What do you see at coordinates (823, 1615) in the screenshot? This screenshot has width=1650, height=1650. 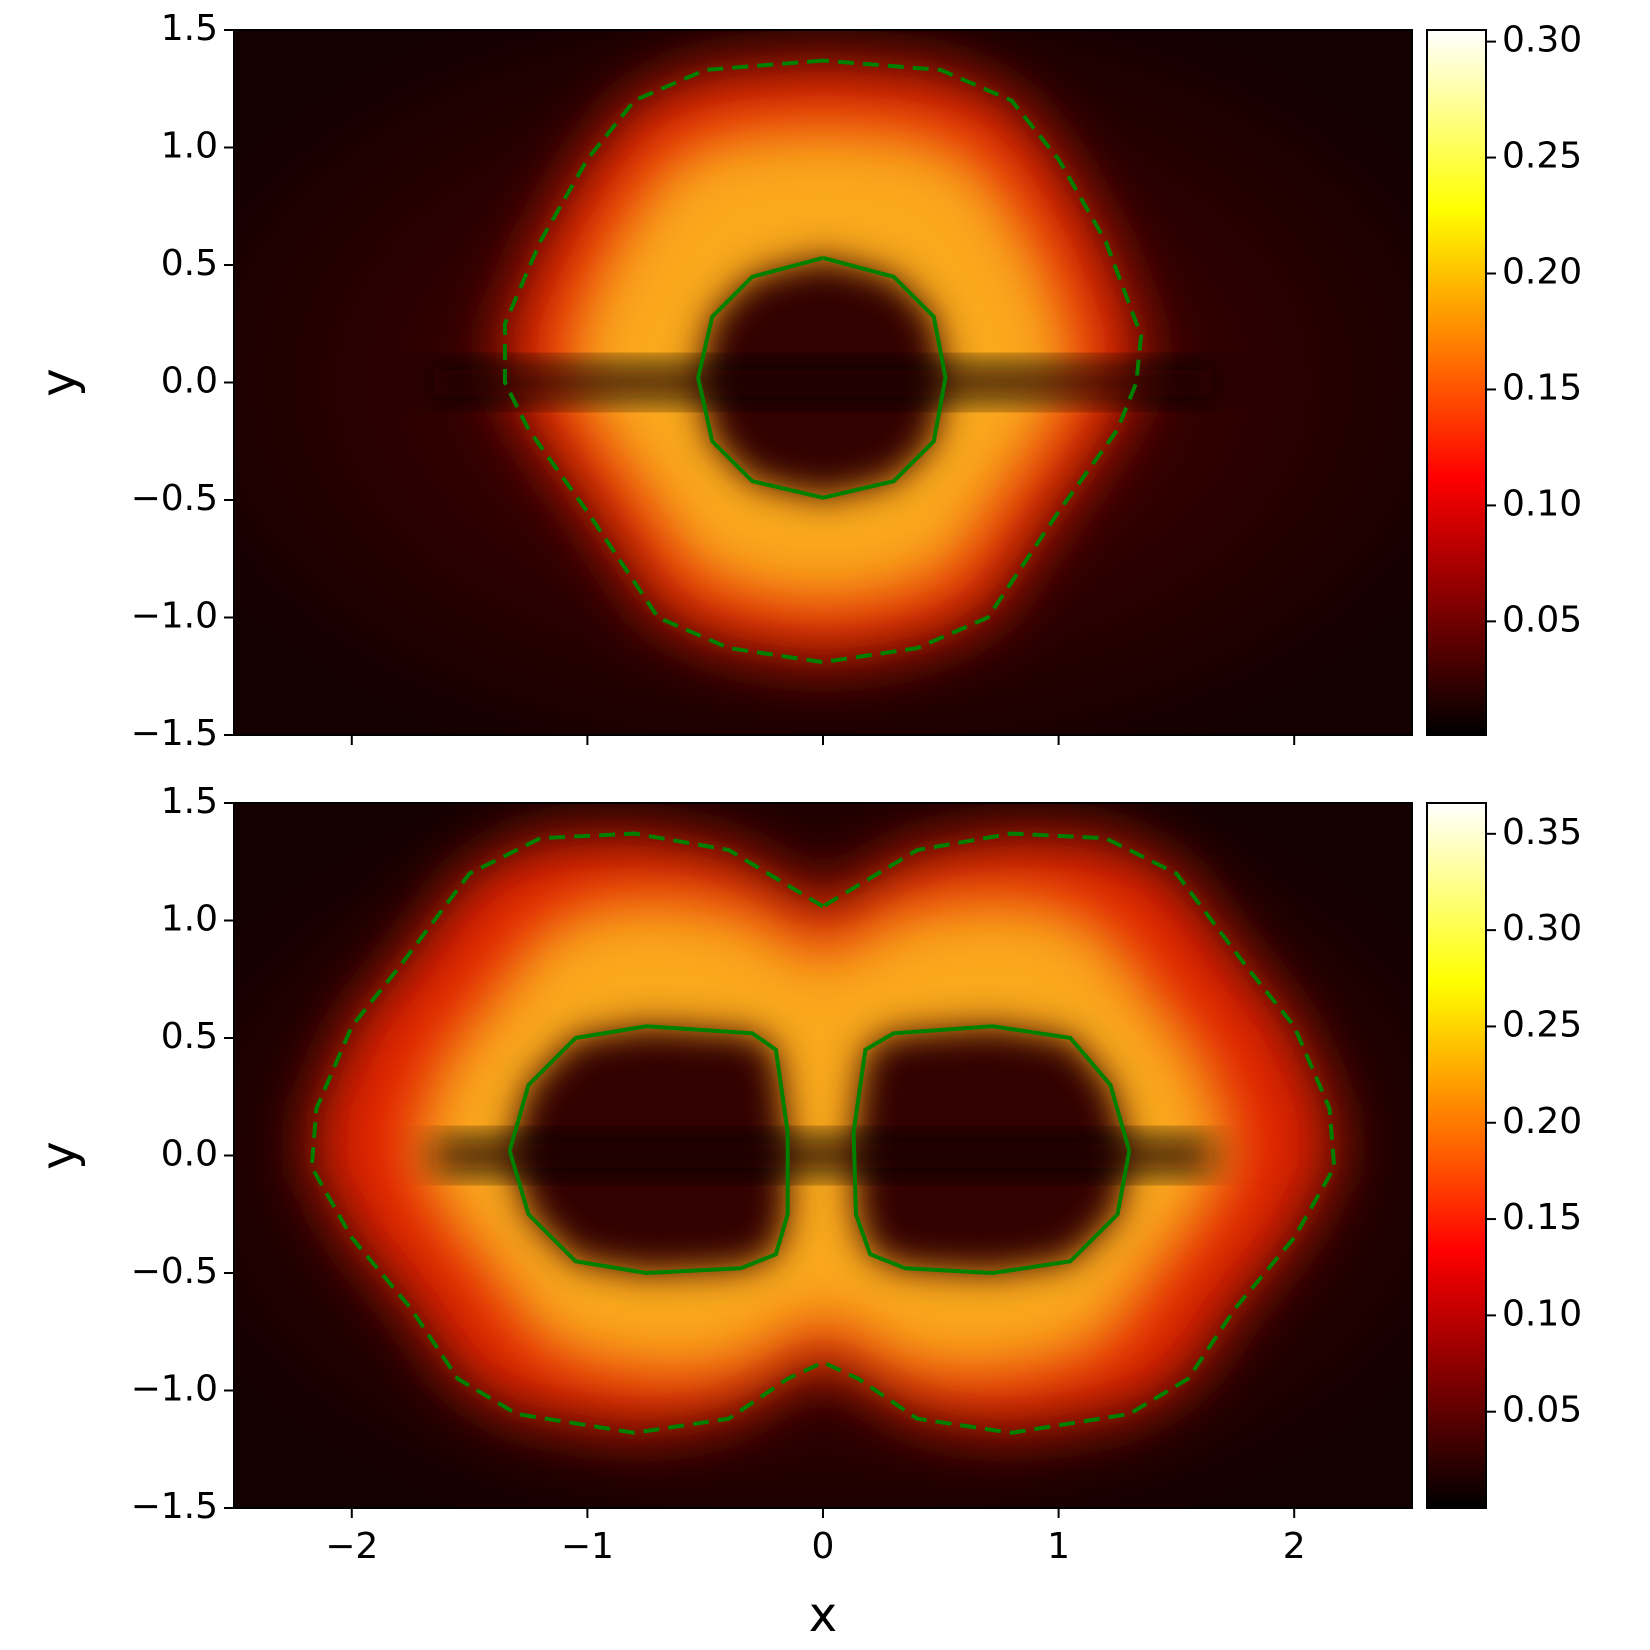 I see `x-axis-label: x` at bounding box center [823, 1615].